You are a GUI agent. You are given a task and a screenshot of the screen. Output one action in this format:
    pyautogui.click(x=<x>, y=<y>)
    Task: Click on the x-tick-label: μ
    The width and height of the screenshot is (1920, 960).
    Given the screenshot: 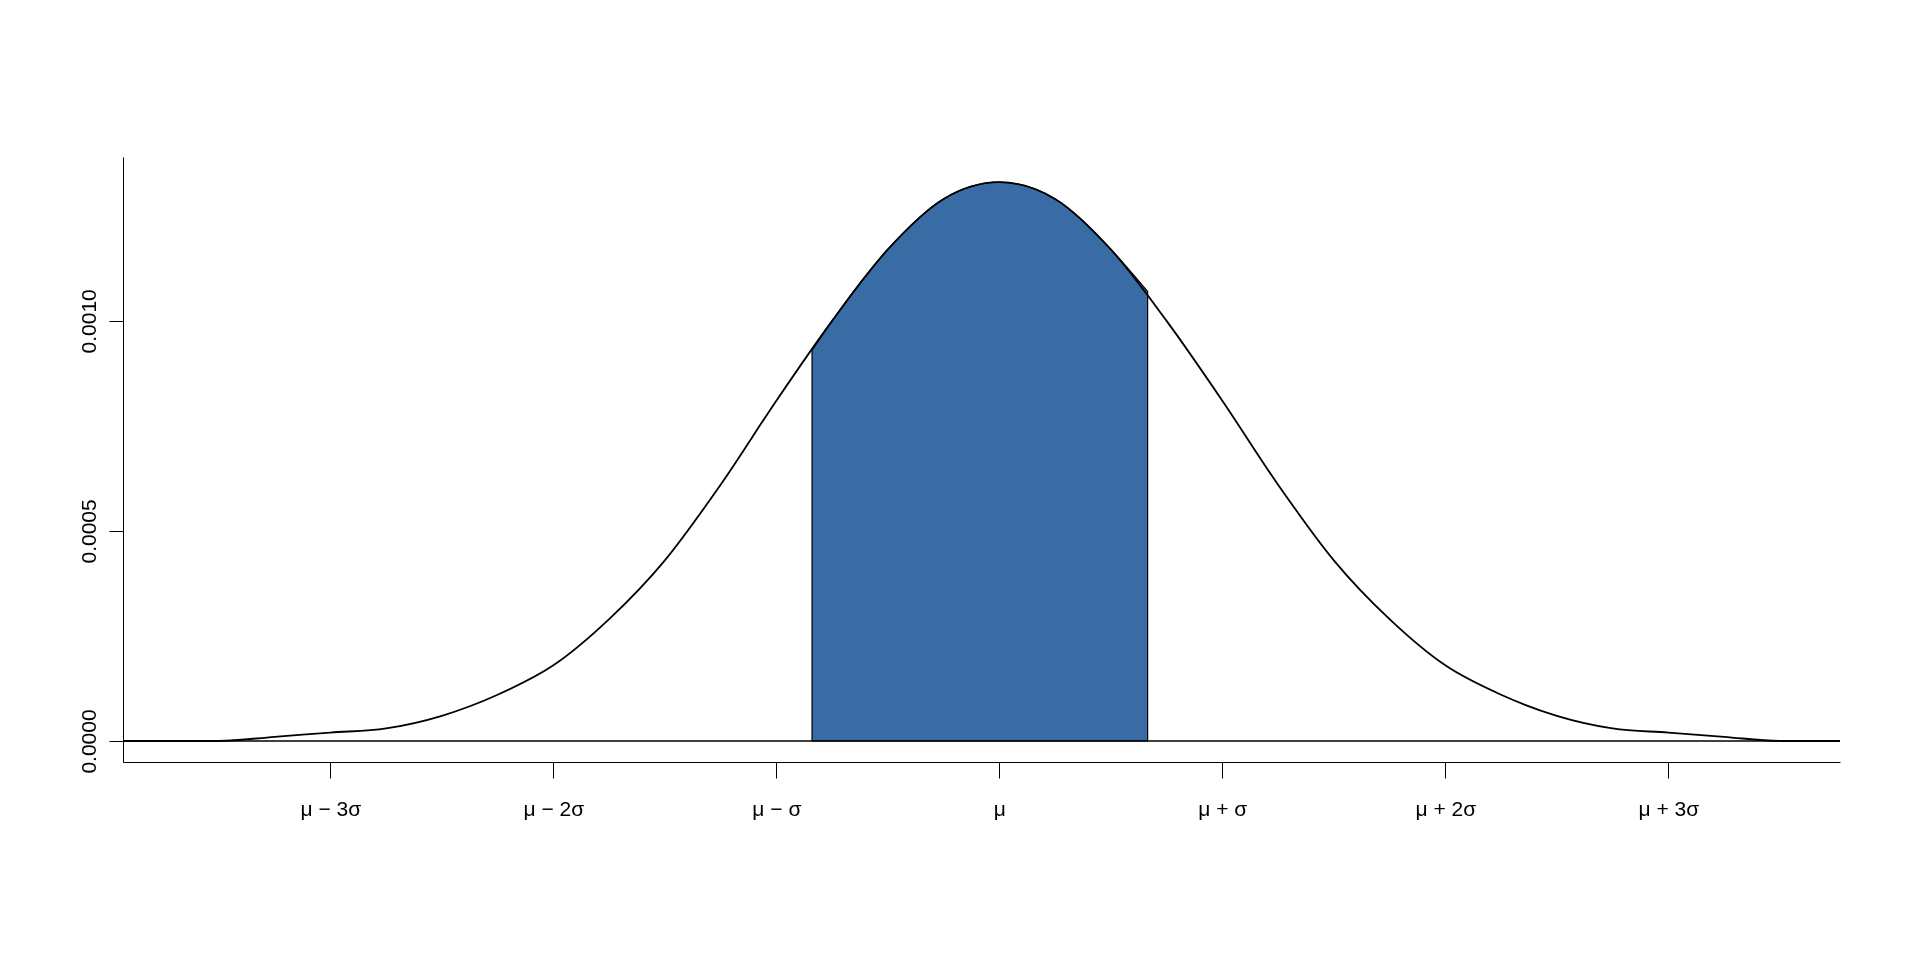 What is the action you would take?
    pyautogui.click(x=999, y=808)
    